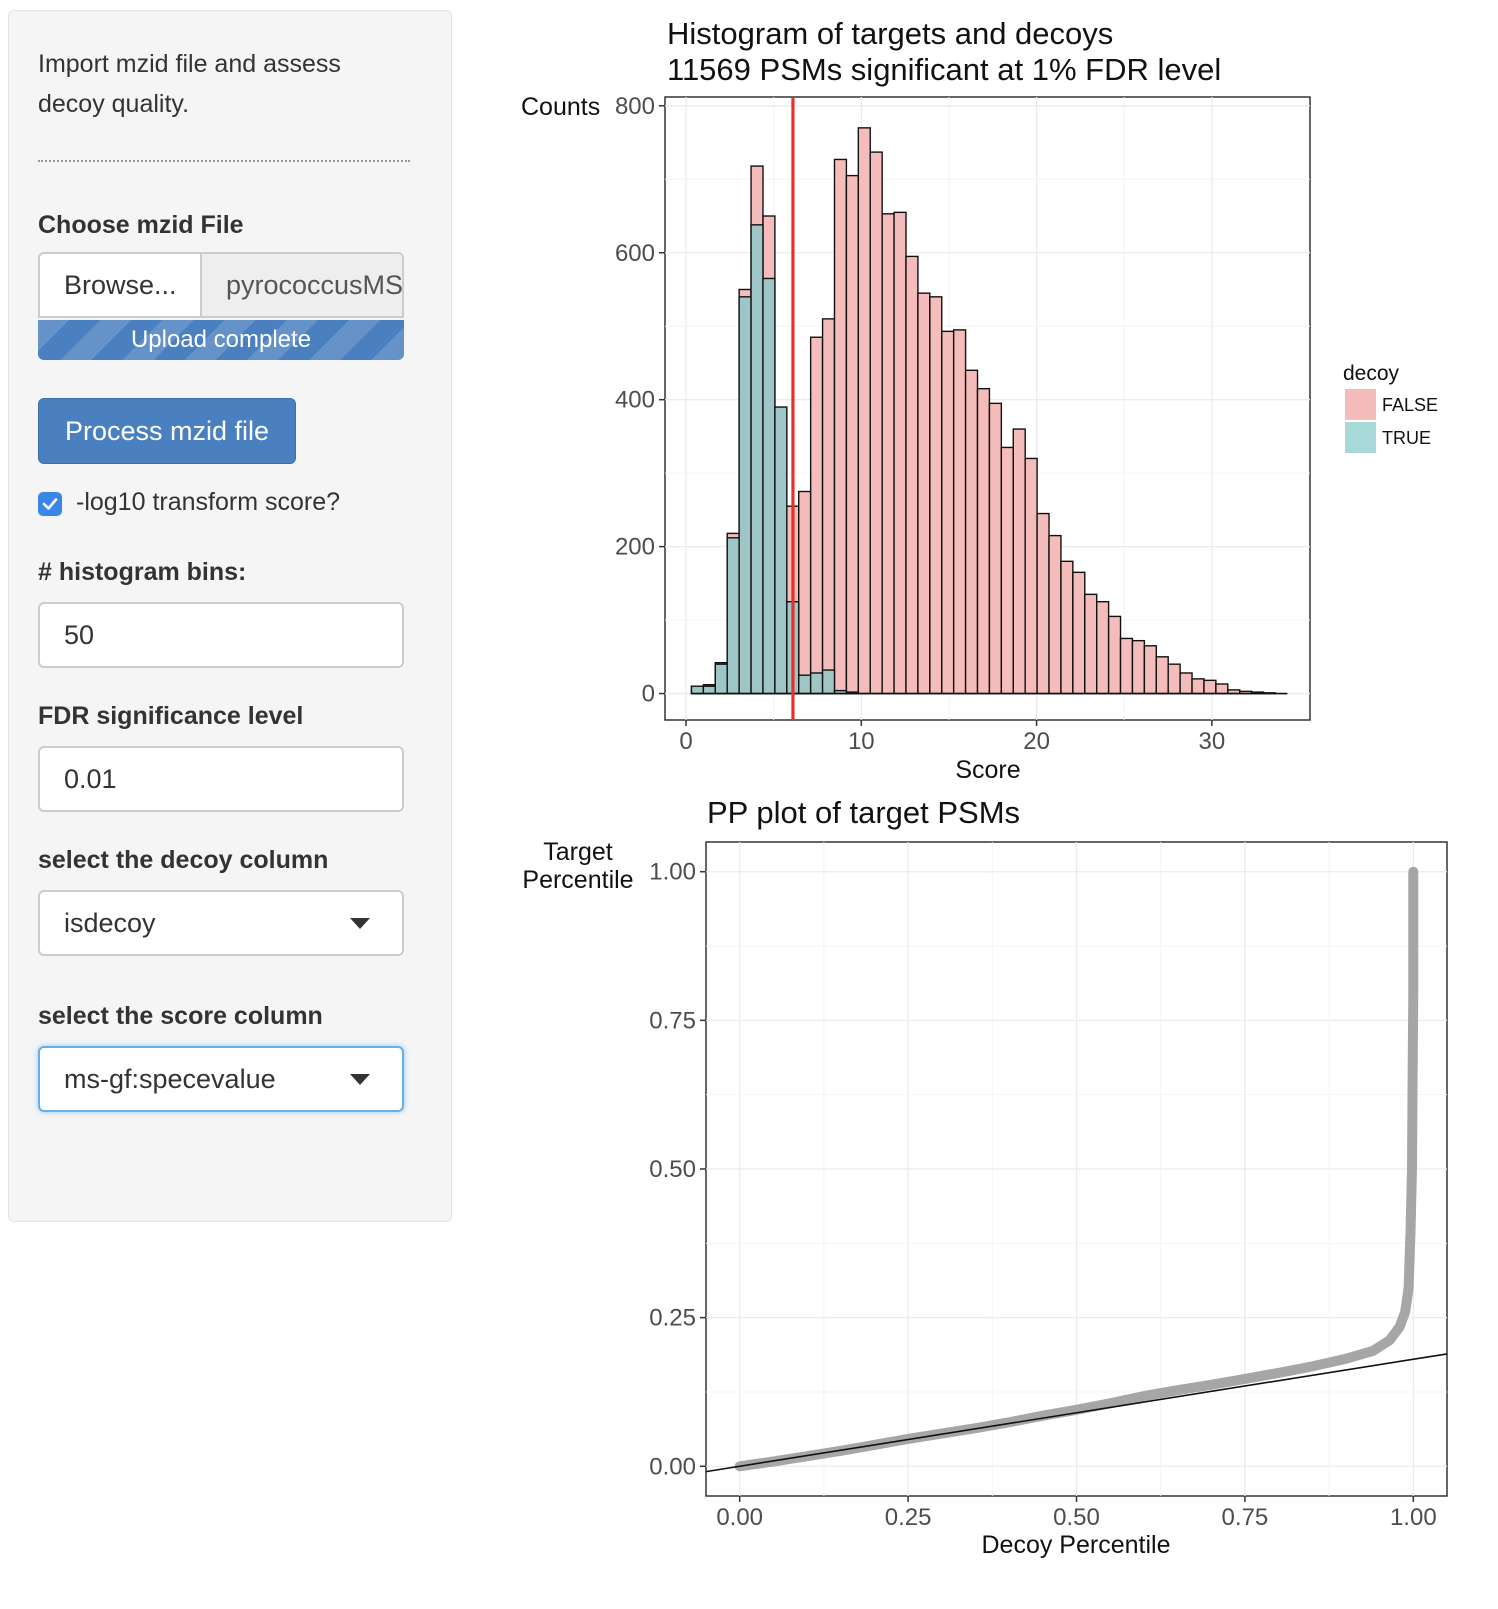 This screenshot has width=1498, height=1609. I want to click on decoy-column-label: select the decoy column, so click(183, 860).